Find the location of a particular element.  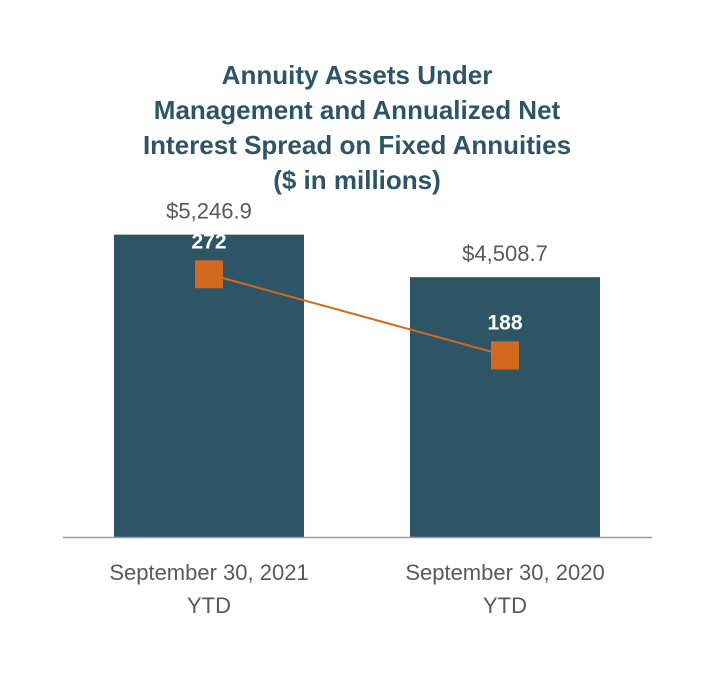

spread-value-label-2: 188 is located at coordinates (504, 322).